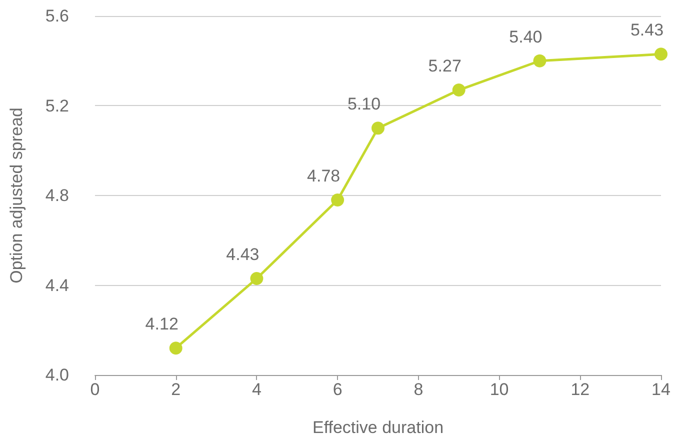 This screenshot has height=443, width=675. Describe the element at coordinates (337, 389) in the screenshot. I see `x-tick-label: 6` at that location.